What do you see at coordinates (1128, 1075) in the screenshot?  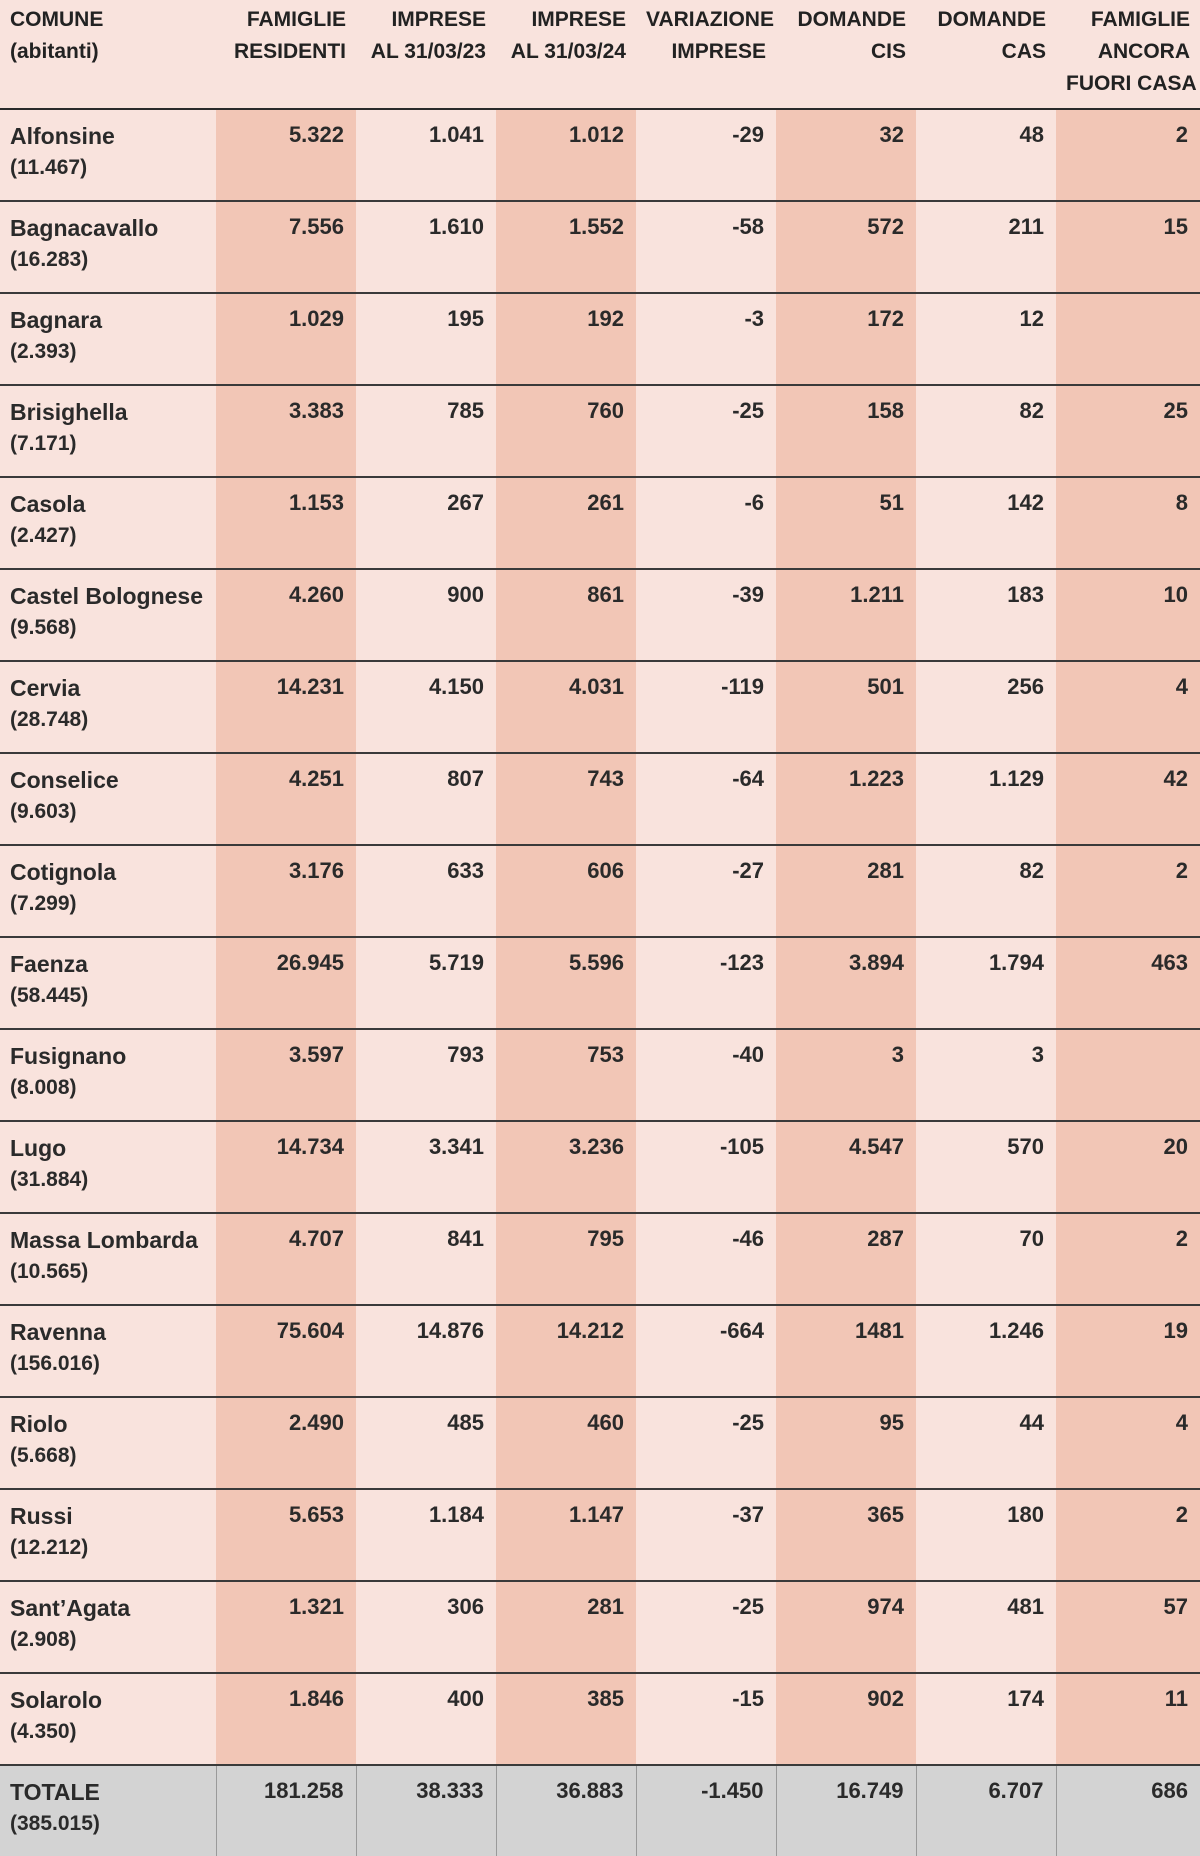 I see `cell-famiglie-fuori-casa` at bounding box center [1128, 1075].